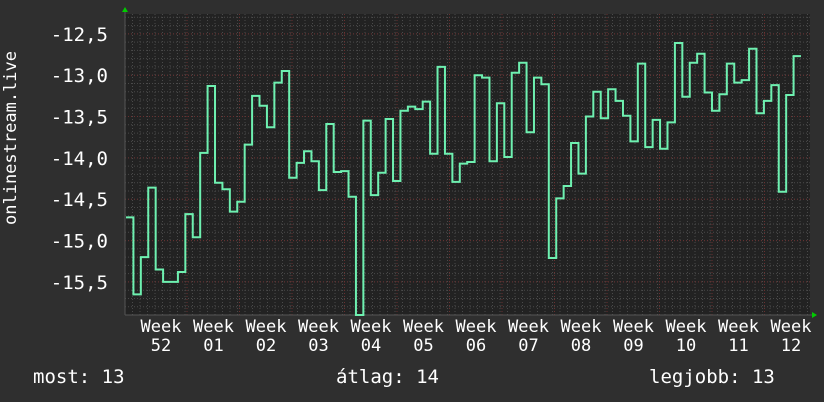 This screenshot has height=402, width=824. I want to click on y-tick-label: -15,5, so click(79, 283).